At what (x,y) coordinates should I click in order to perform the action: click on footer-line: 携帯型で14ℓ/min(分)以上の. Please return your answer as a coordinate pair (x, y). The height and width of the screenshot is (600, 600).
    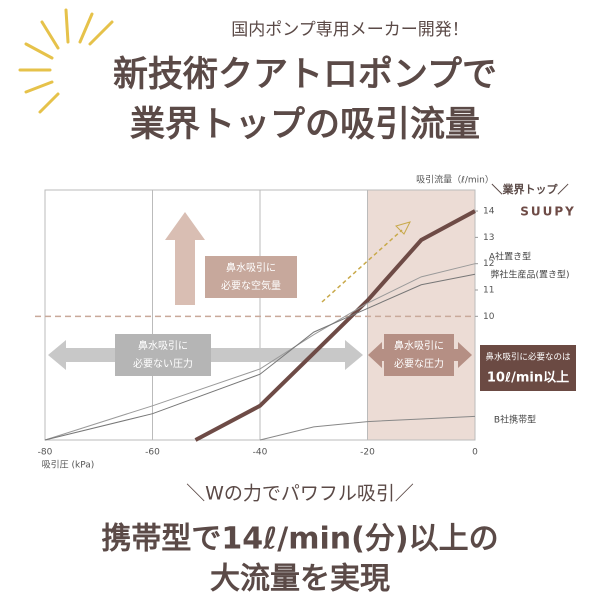
    Looking at the image, I should click on (299, 539).